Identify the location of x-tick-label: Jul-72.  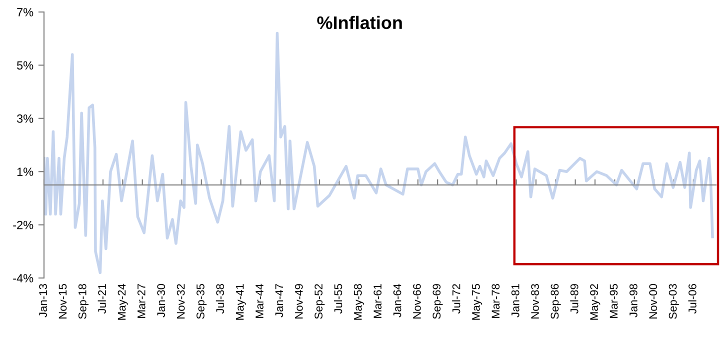
(456, 299).